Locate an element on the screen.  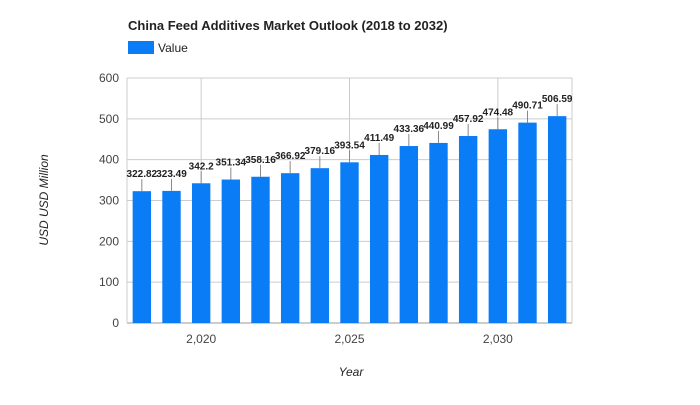
data-label: 393.54 is located at coordinates (349, 145).